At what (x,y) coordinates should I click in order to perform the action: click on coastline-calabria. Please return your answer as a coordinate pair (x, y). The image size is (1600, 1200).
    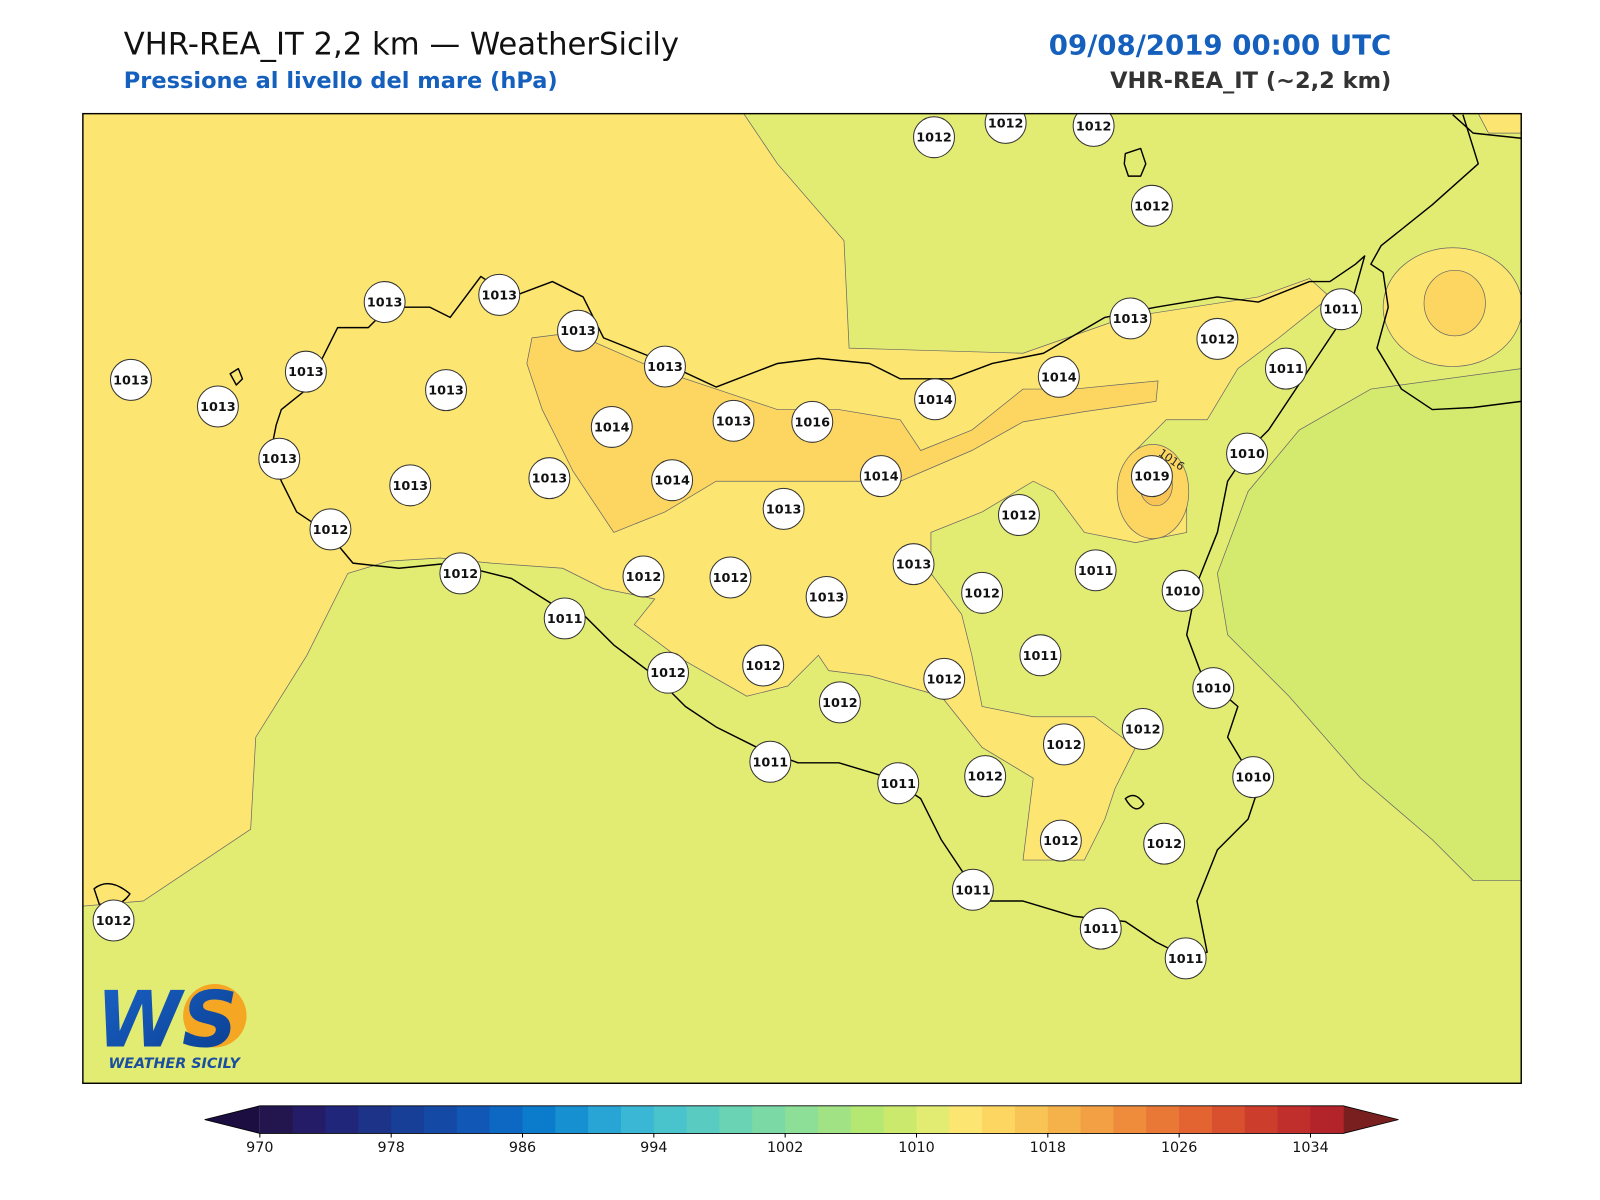
    Looking at the image, I should click on (1487, 126).